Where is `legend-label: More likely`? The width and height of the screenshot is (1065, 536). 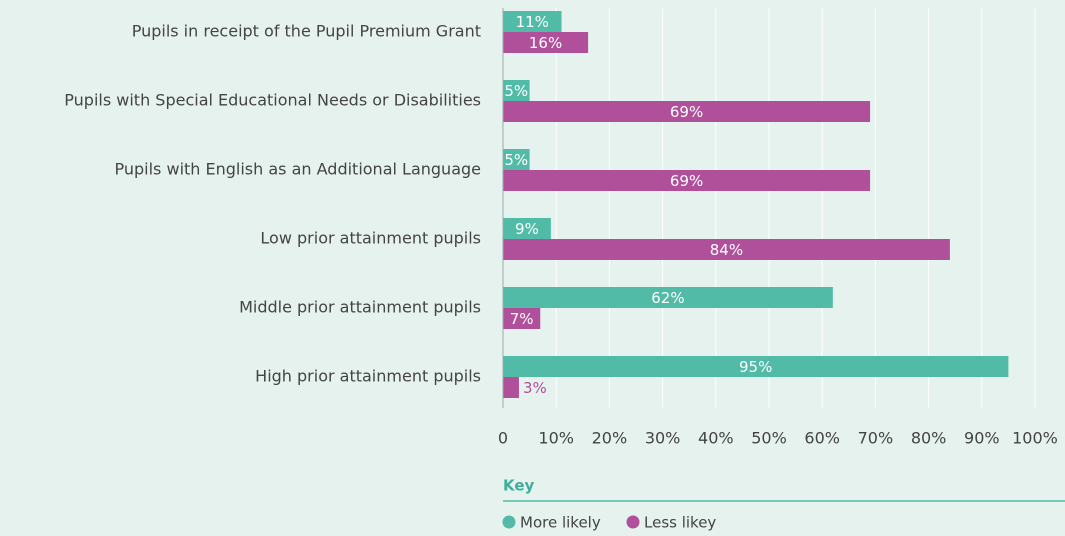 legend-label: More likely is located at coordinates (560, 523).